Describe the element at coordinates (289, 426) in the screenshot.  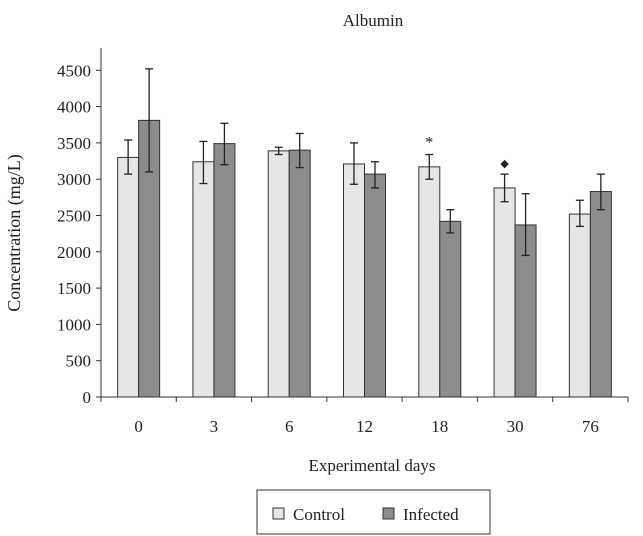
I see `x-tick-label: 6` at that location.